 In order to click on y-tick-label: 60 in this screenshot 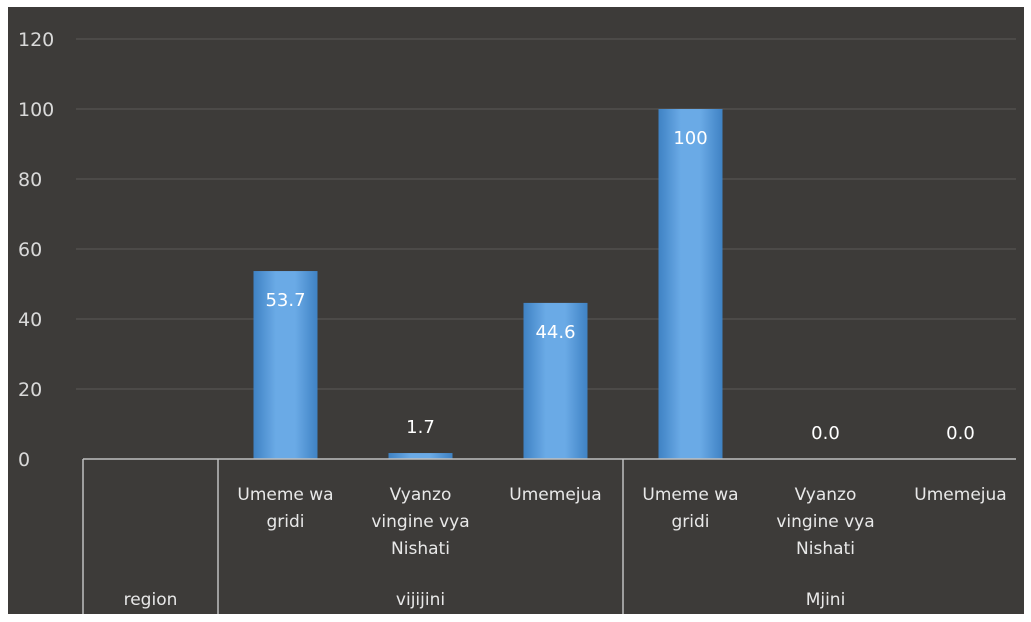, I will do `click(30, 250)`.